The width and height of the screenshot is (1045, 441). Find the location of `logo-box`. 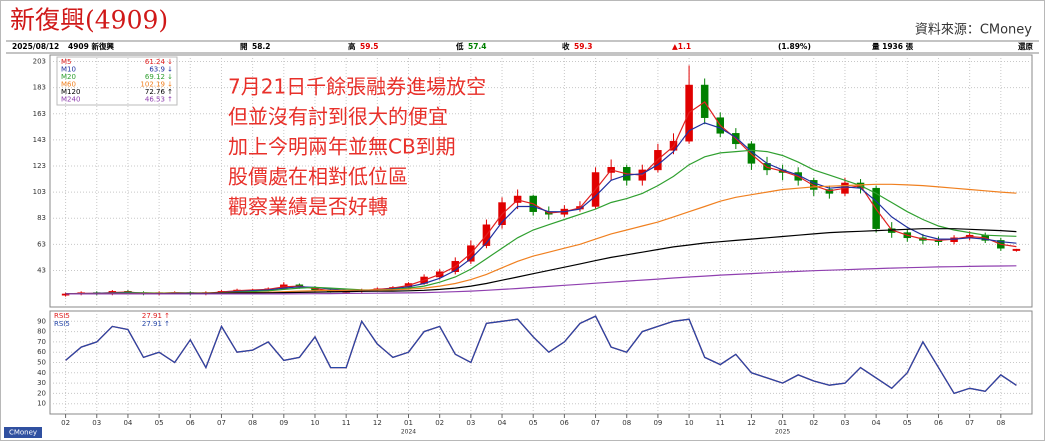

logo-box is located at coordinates (23, 432).